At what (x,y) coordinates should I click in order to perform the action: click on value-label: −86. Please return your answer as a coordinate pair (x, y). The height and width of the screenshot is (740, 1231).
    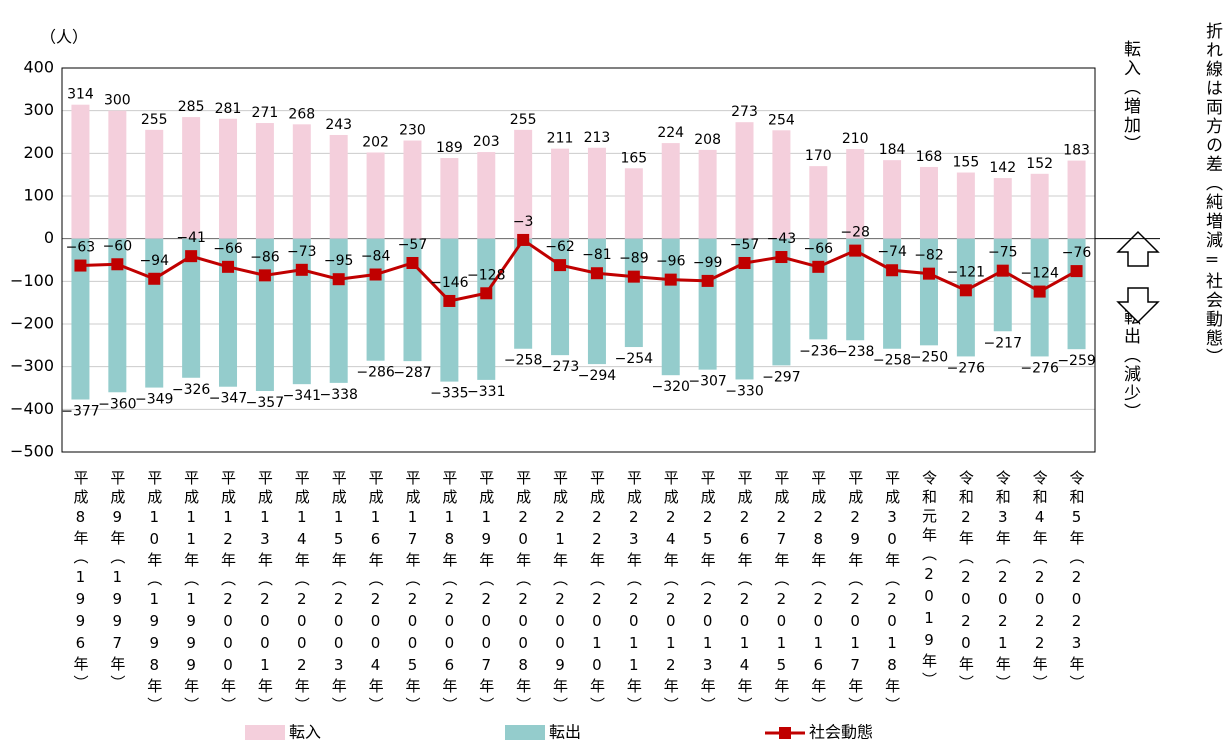
    Looking at the image, I should click on (265, 257).